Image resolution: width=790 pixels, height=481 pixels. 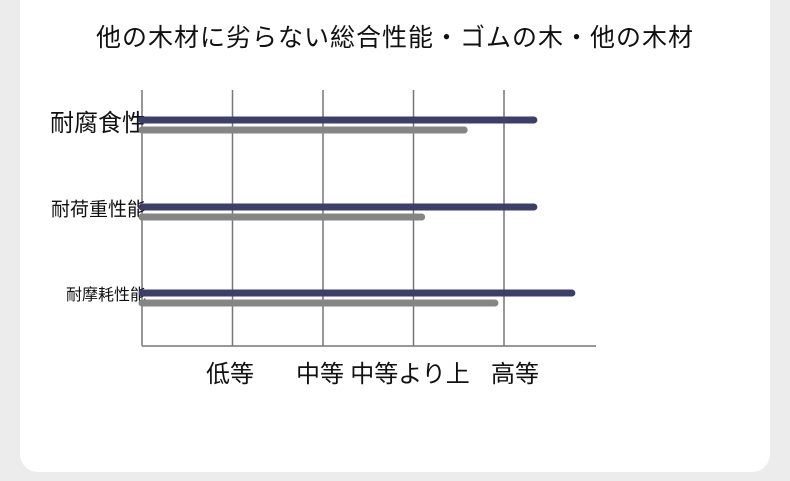 What do you see at coordinates (515, 374) in the screenshot?
I see `x-tick-label: 高等` at bounding box center [515, 374].